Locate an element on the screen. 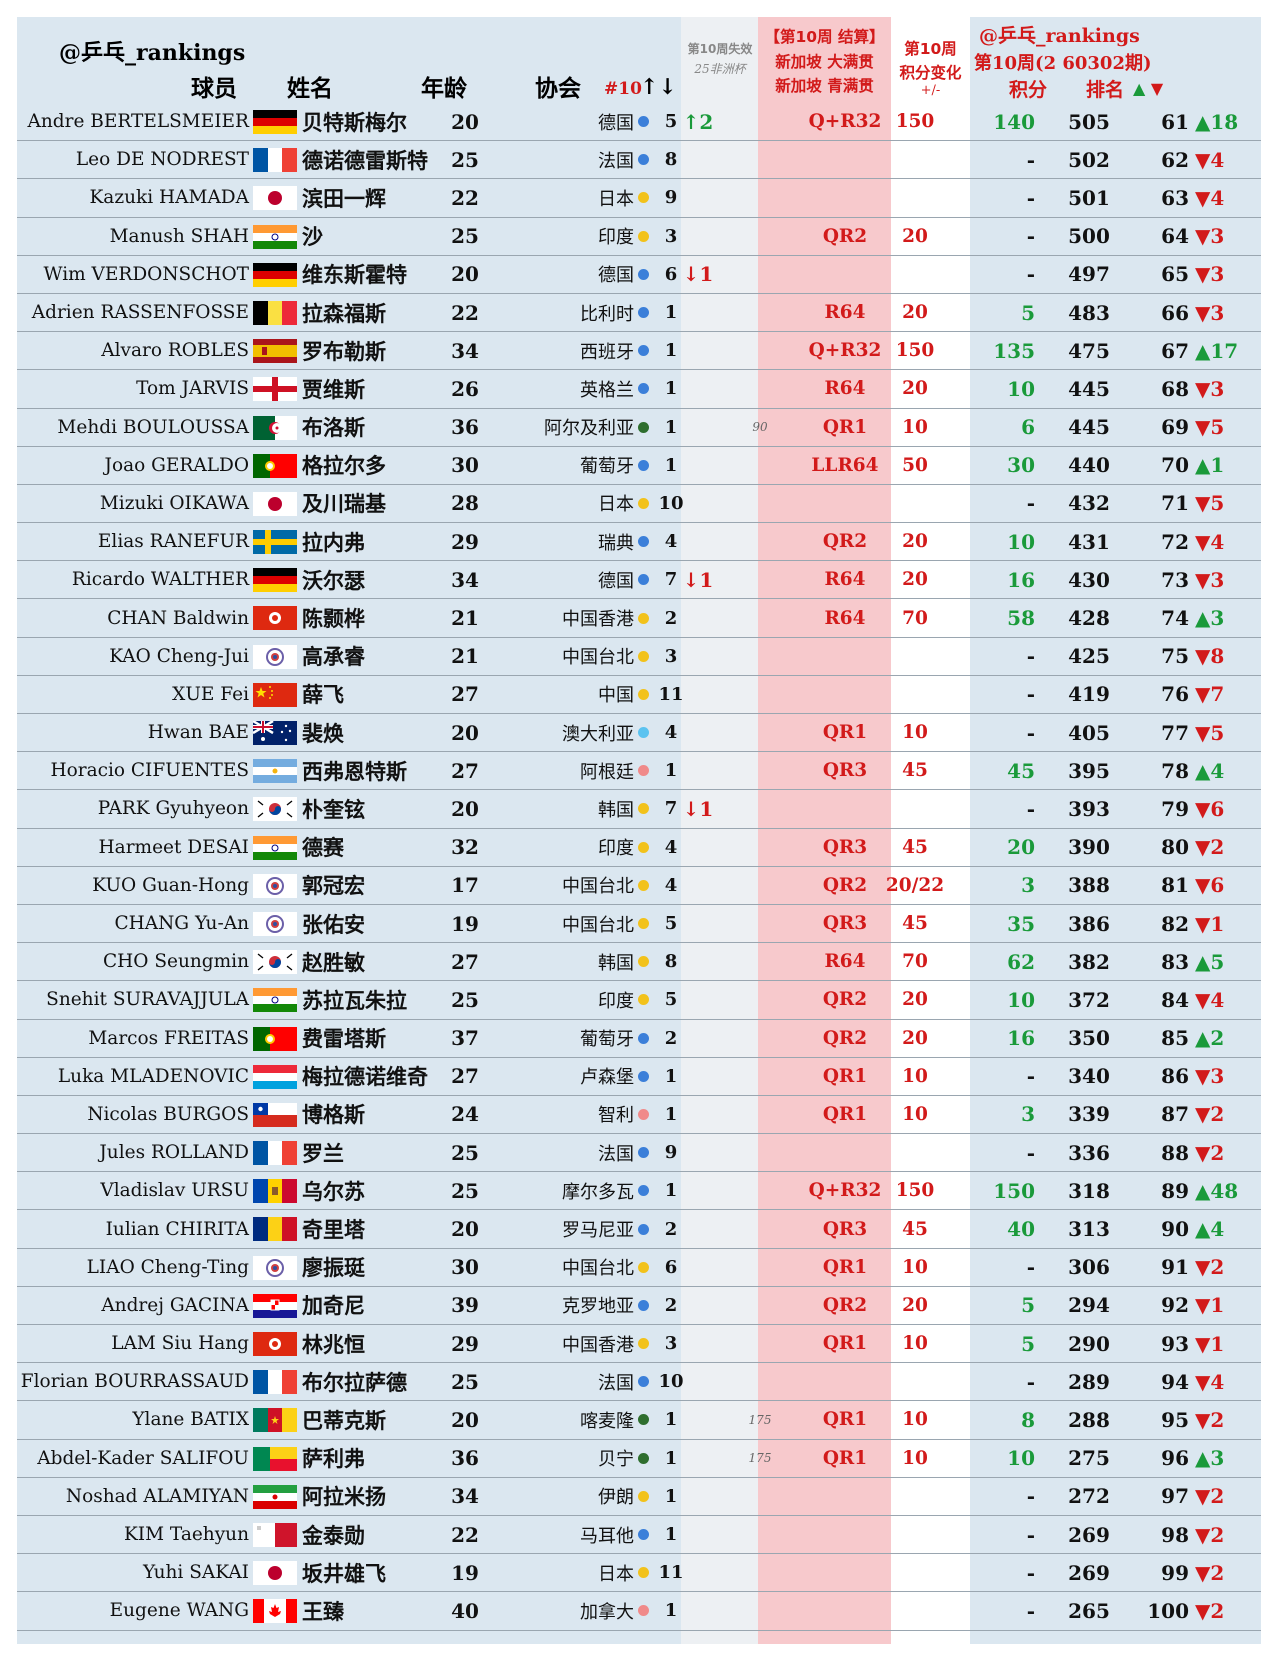 This screenshot has height=1658, width=1280. event-stage: QR1 is located at coordinates (845, 1420).